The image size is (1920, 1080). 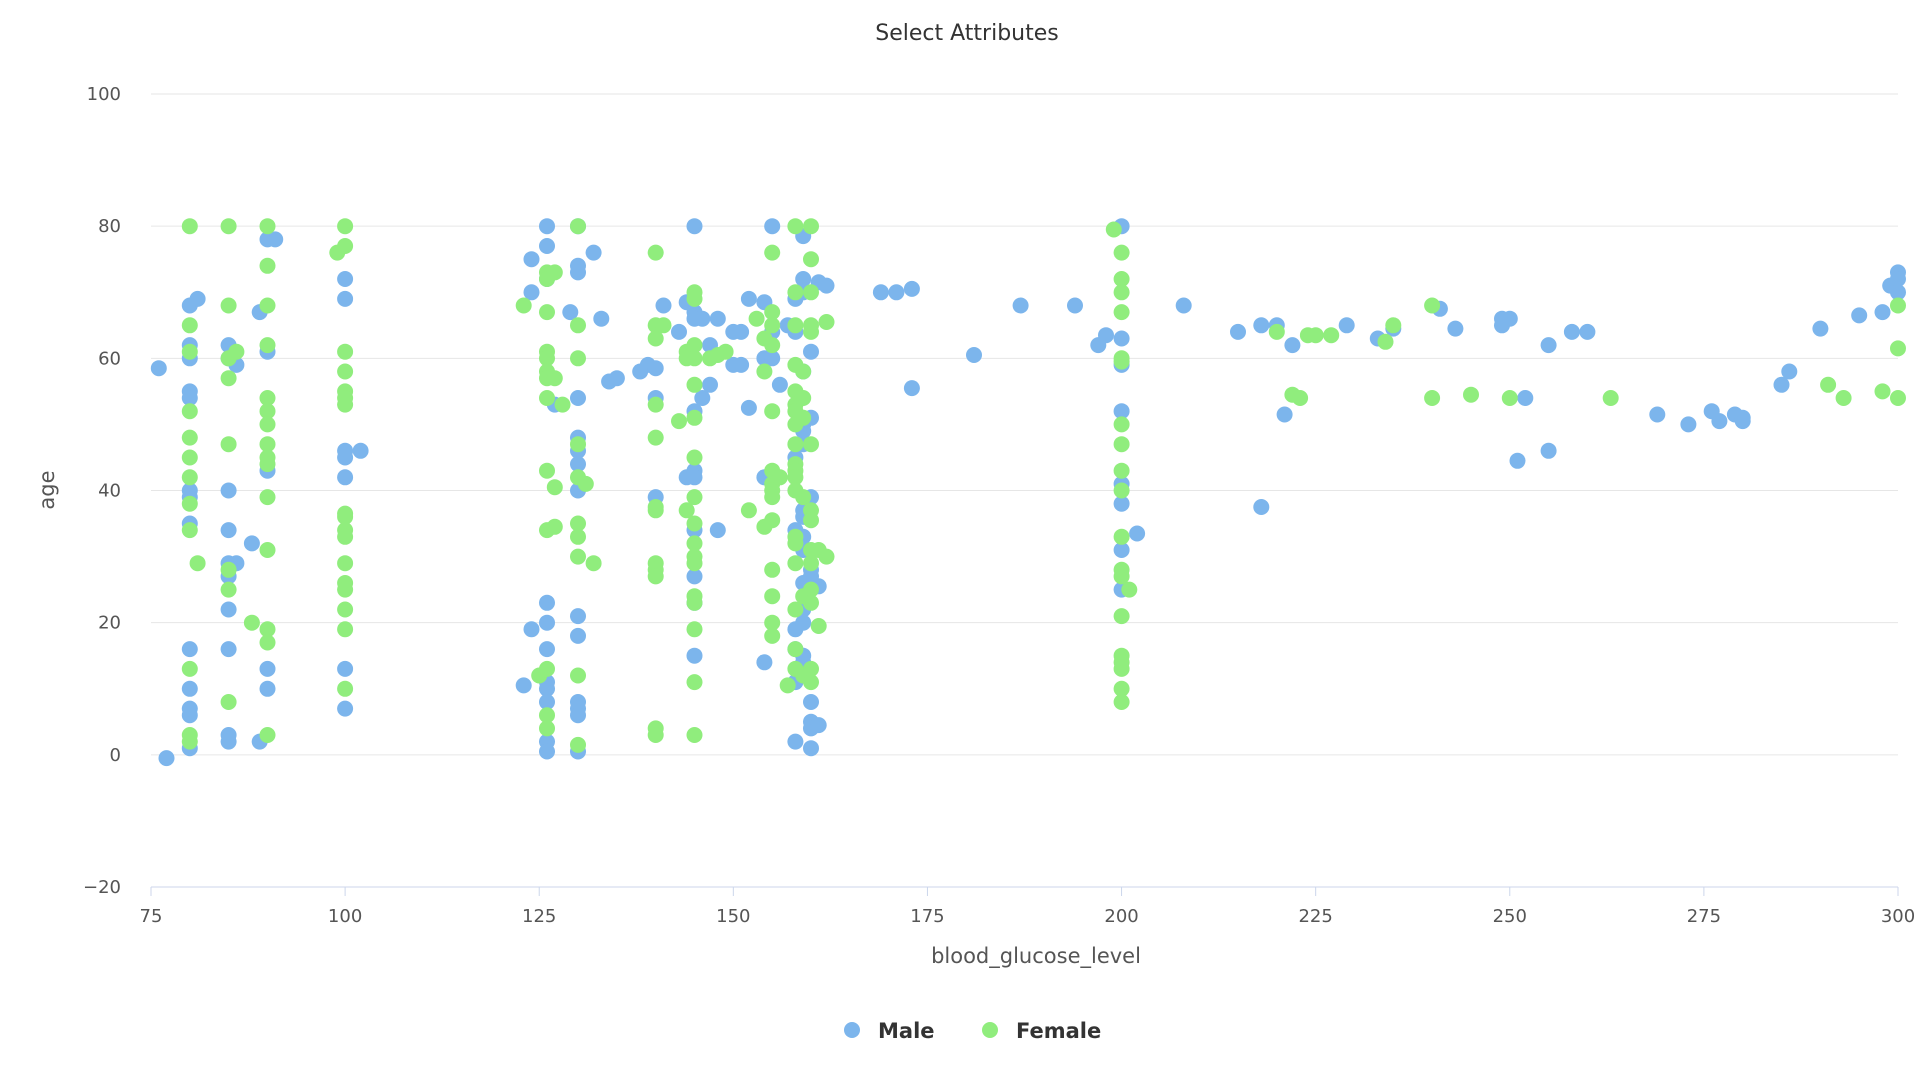 What do you see at coordinates (1041, 1031) in the screenshot?
I see `legend-item-female: Female` at bounding box center [1041, 1031].